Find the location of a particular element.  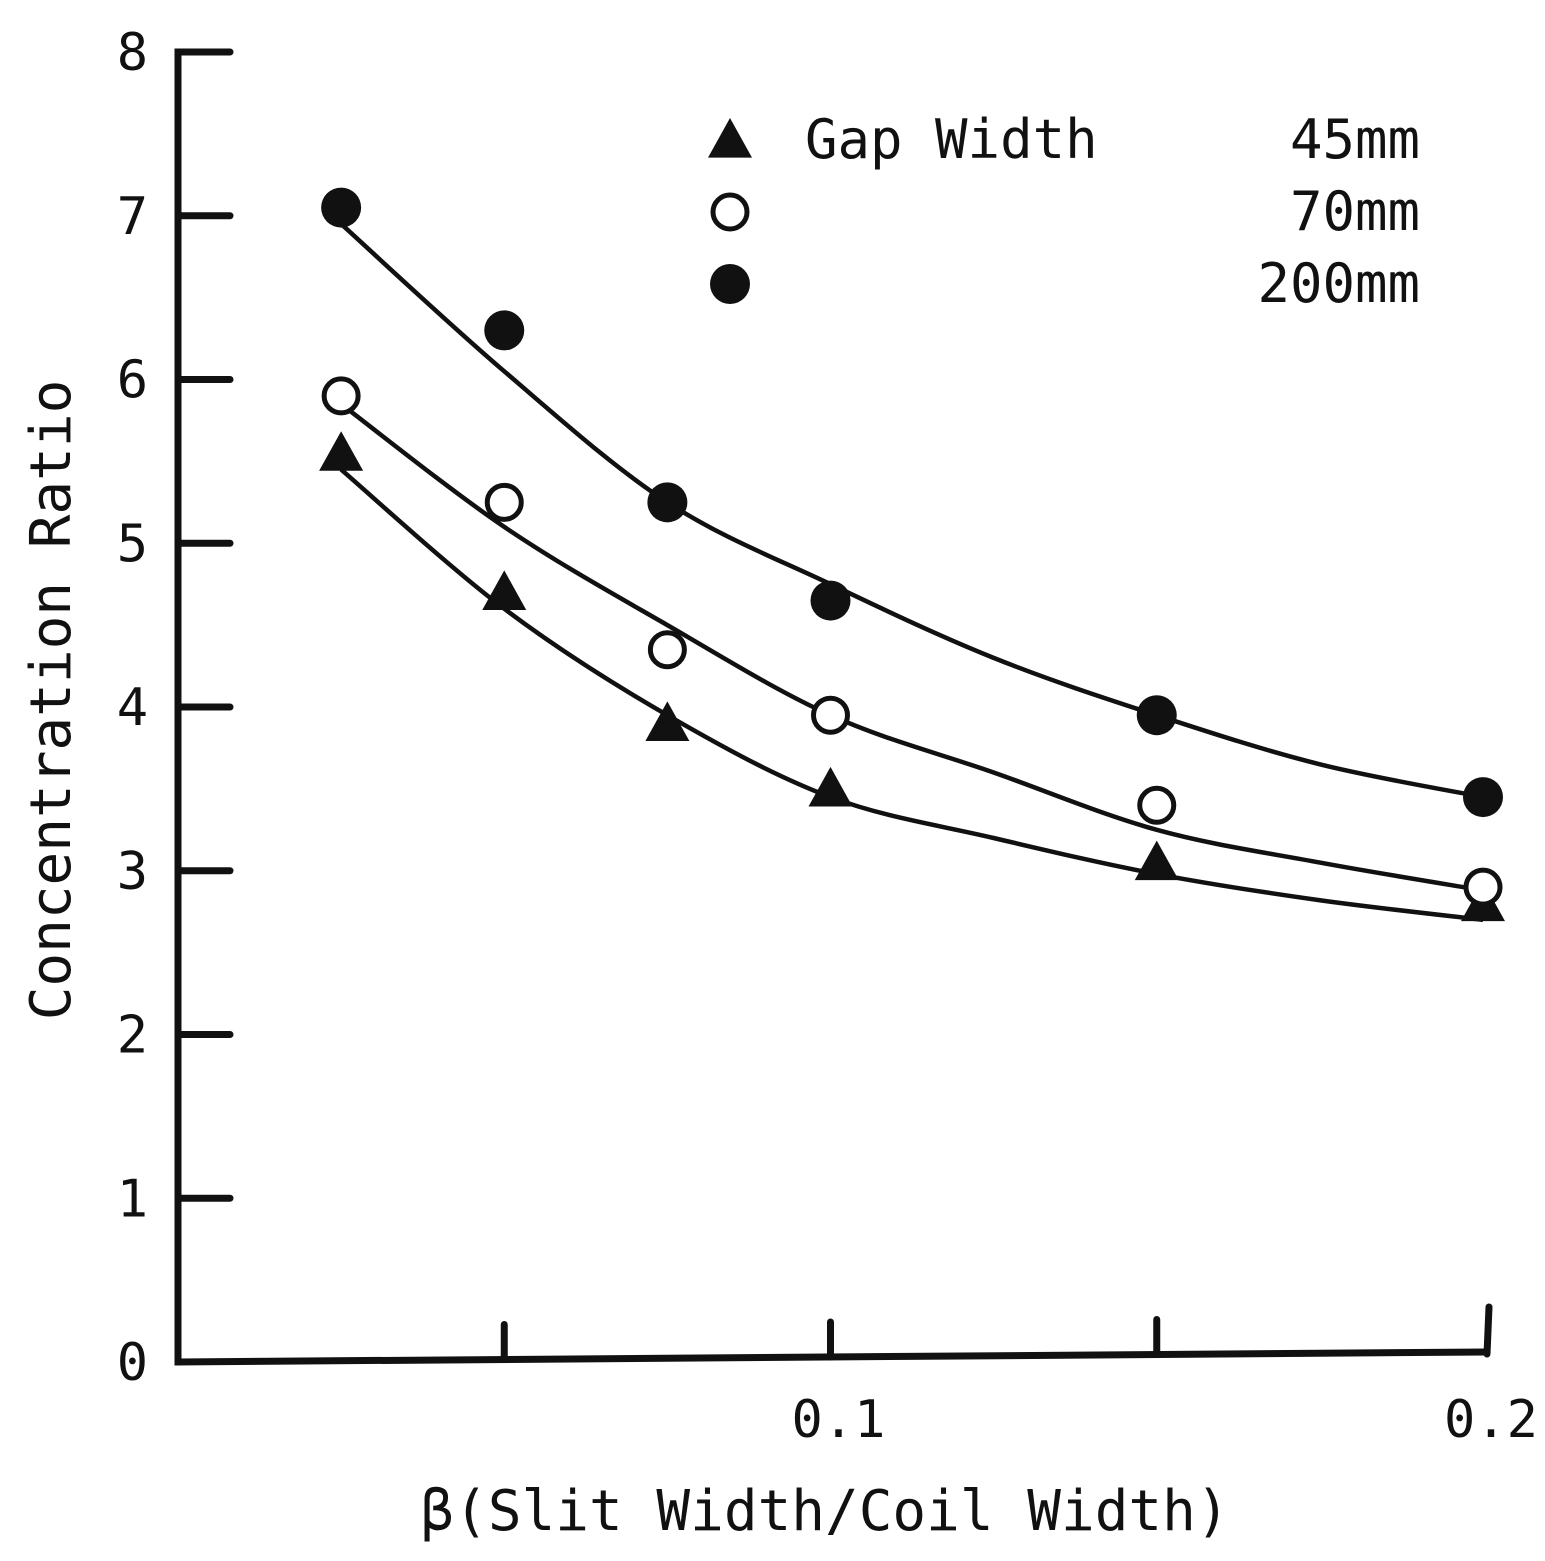

legend-title: Gap Width is located at coordinates (951, 139).